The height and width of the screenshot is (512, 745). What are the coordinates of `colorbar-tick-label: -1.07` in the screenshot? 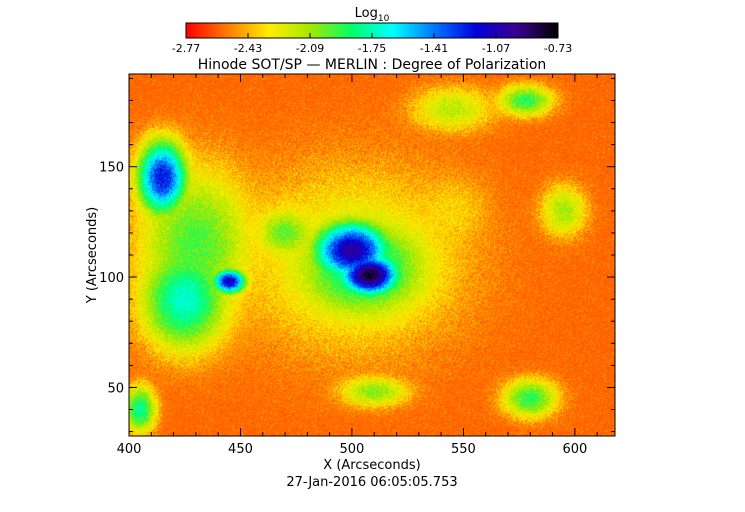 It's located at (496, 48).